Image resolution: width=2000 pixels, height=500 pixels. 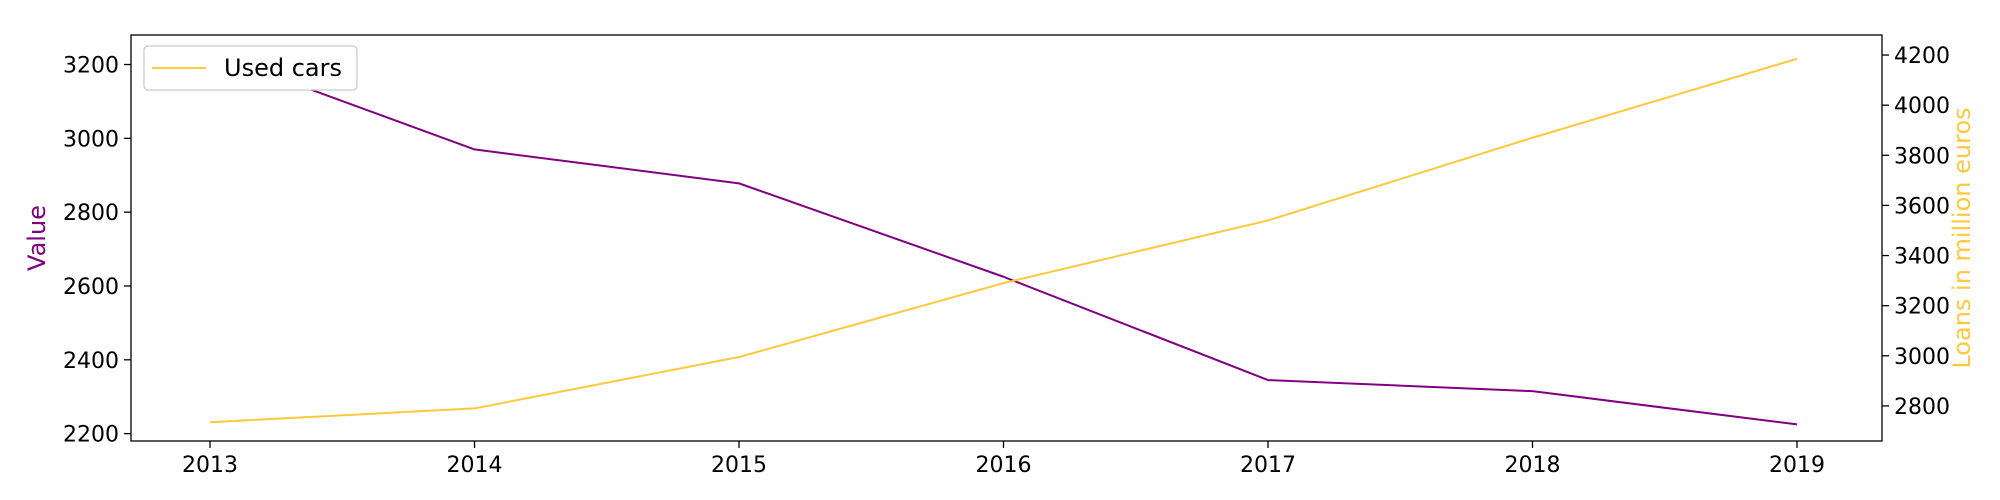 I want to click on legend: Used cars, so click(x=250, y=68).